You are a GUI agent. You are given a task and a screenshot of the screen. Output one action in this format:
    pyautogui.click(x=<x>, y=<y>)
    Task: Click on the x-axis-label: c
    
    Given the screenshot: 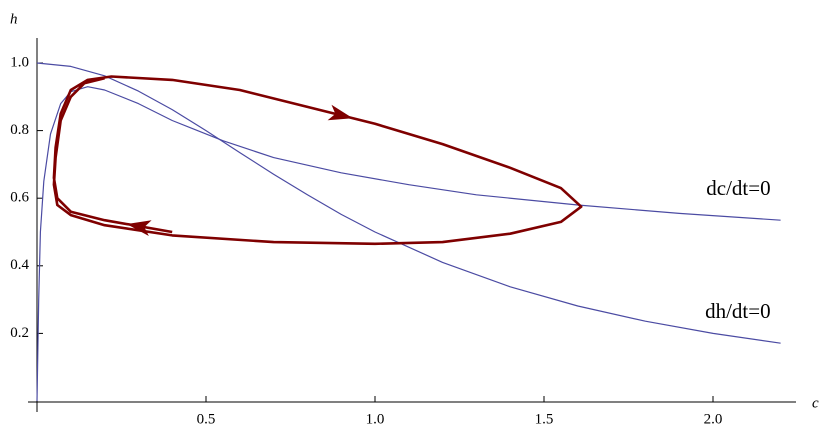 What is the action you would take?
    pyautogui.click(x=815, y=403)
    